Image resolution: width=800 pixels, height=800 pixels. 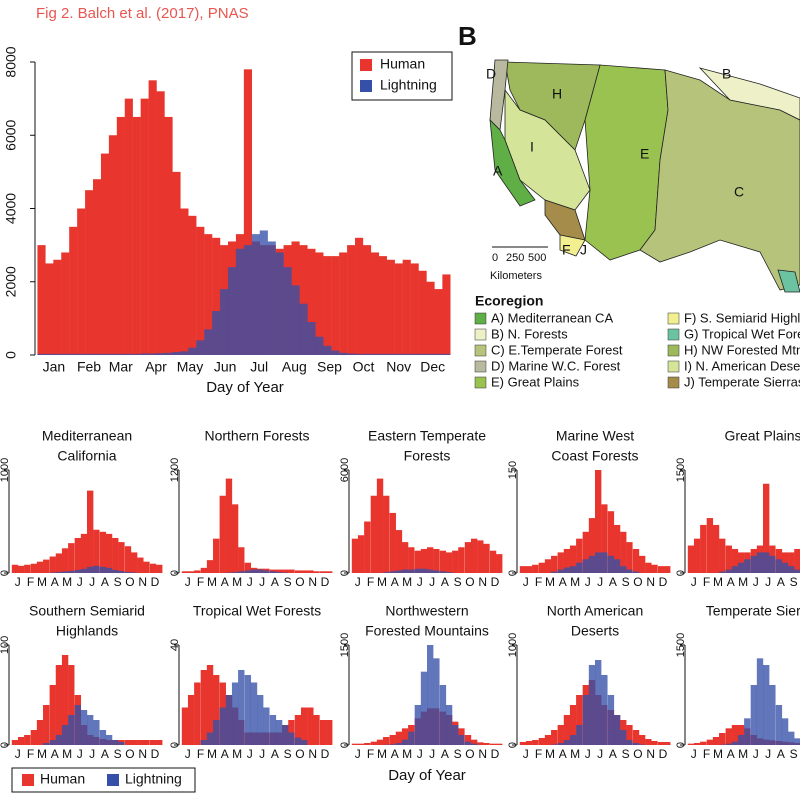 What do you see at coordinates (742, 317) in the screenshot?
I see `legend-label: F) S. Semiarid Highlands` at bounding box center [742, 317].